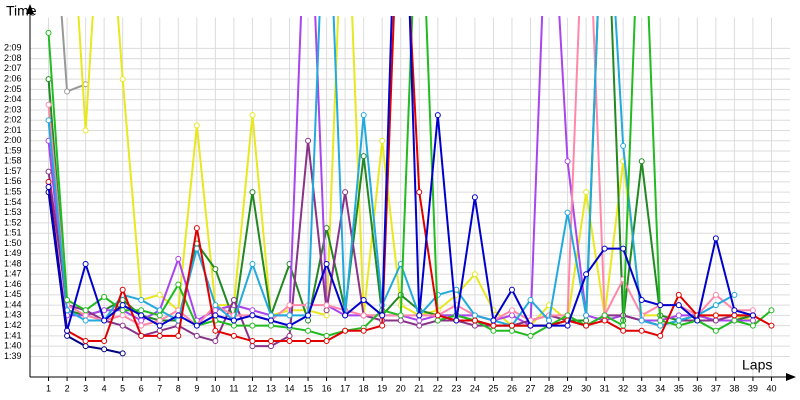 The image size is (800, 400). Describe the element at coordinates (13, 222) in the screenshot. I see `y-tick-label: 1:52` at that location.